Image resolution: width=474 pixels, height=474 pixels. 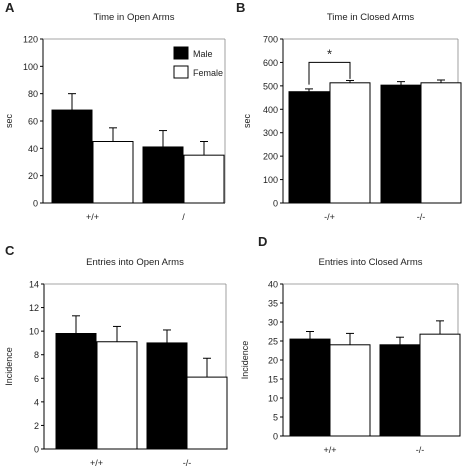 What do you see at coordinates (270, 157) in the screenshot?
I see `y-tick-label: 200` at bounding box center [270, 157].